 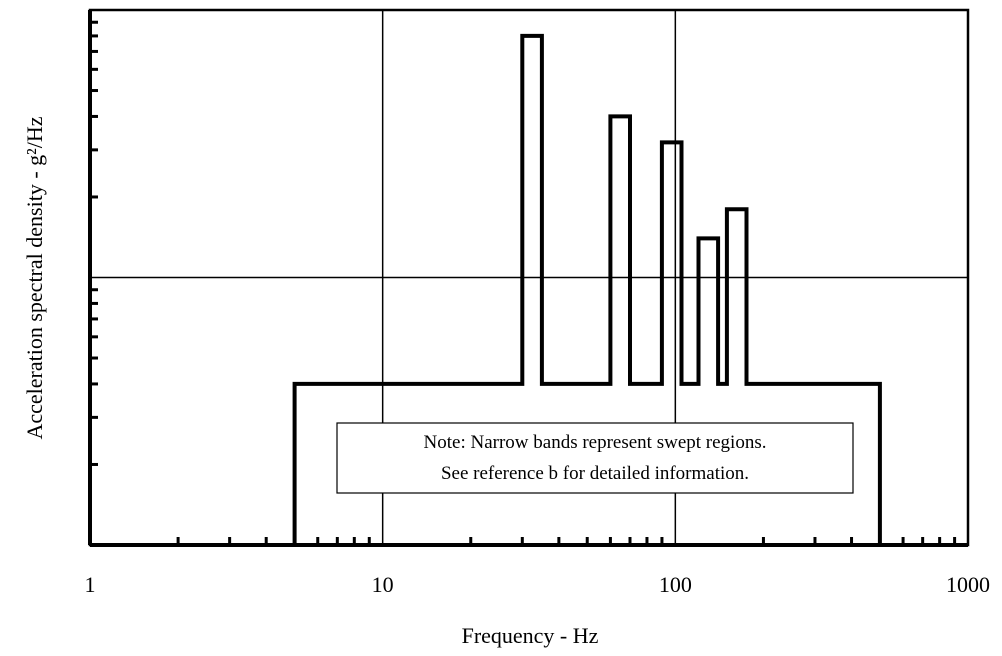 I want to click on y-axis-title: Acceleration spectral density - g²/Hz, so click(x=34, y=277).